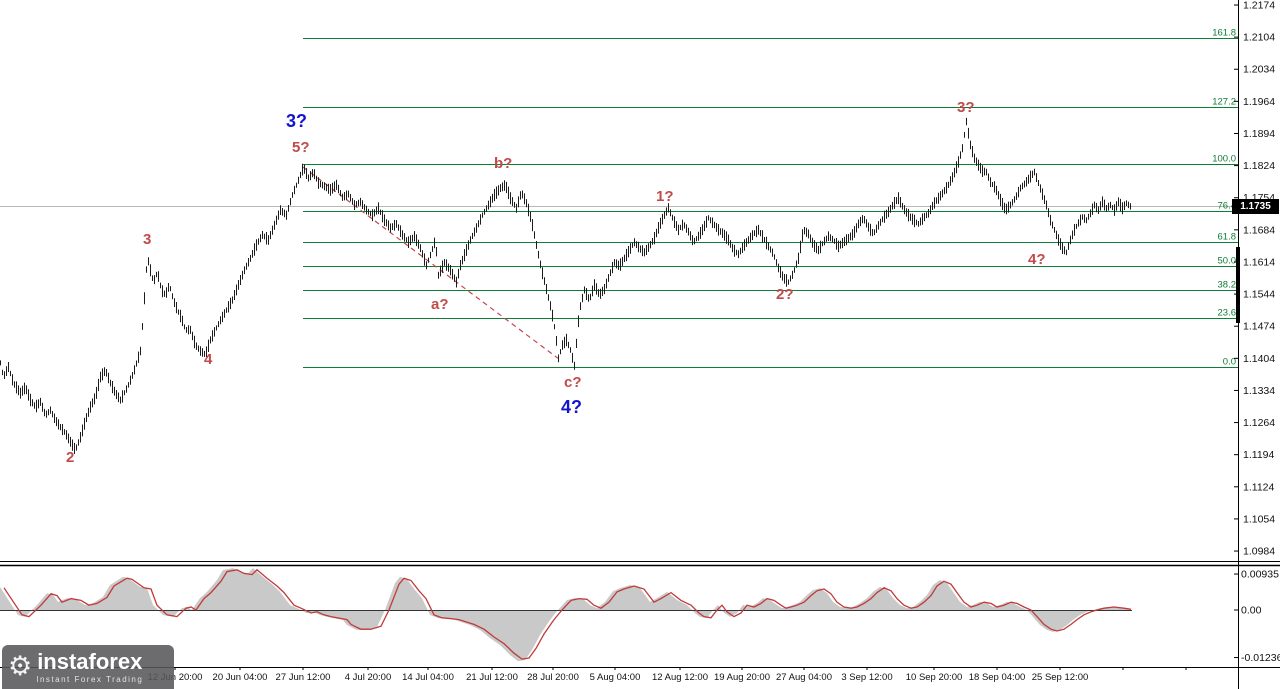 The height and width of the screenshot is (689, 1280). I want to click on current-price-badge: 1.1735, so click(1255, 206).